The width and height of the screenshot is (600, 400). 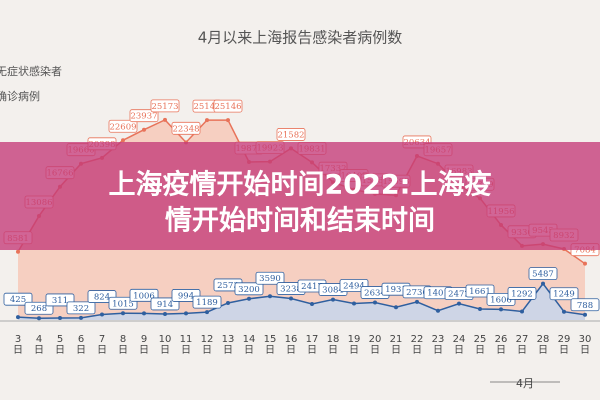 I want to click on x-tick-label: 26日, so click(x=501, y=345).